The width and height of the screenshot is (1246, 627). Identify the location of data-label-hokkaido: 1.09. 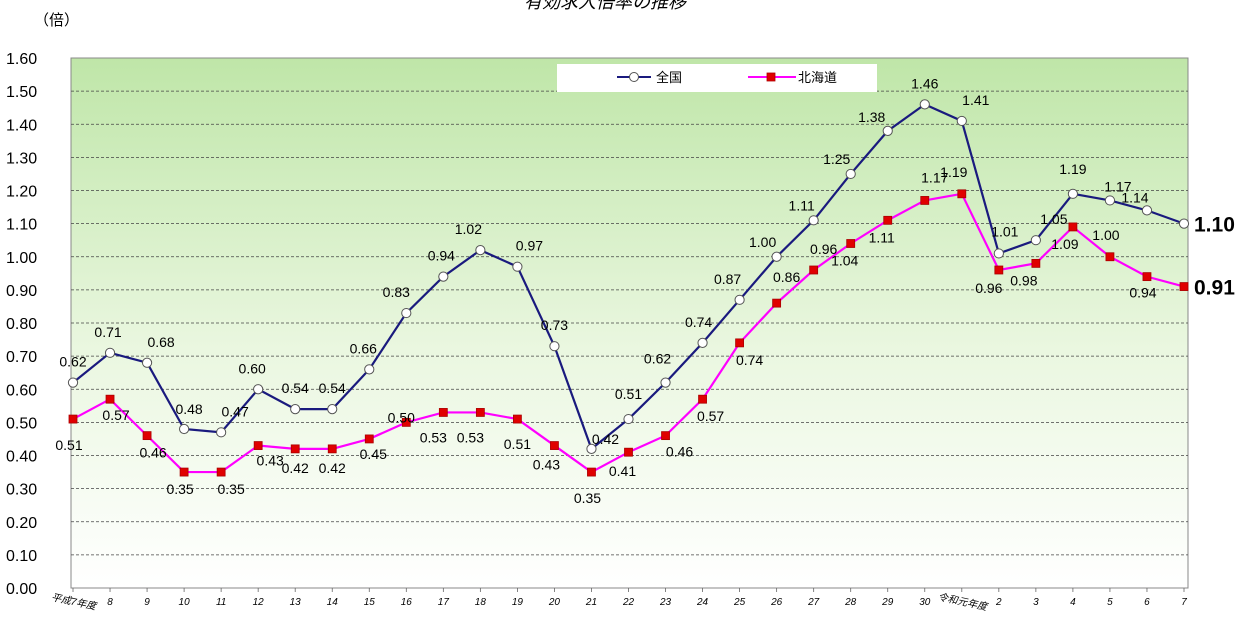
(1064, 244).